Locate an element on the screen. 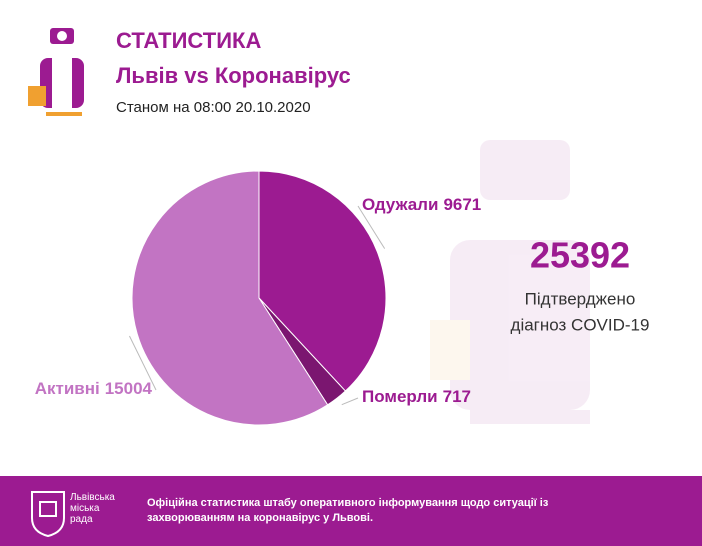 The width and height of the screenshot is (702, 546). pie-label-name: Померли is located at coordinates (400, 396).